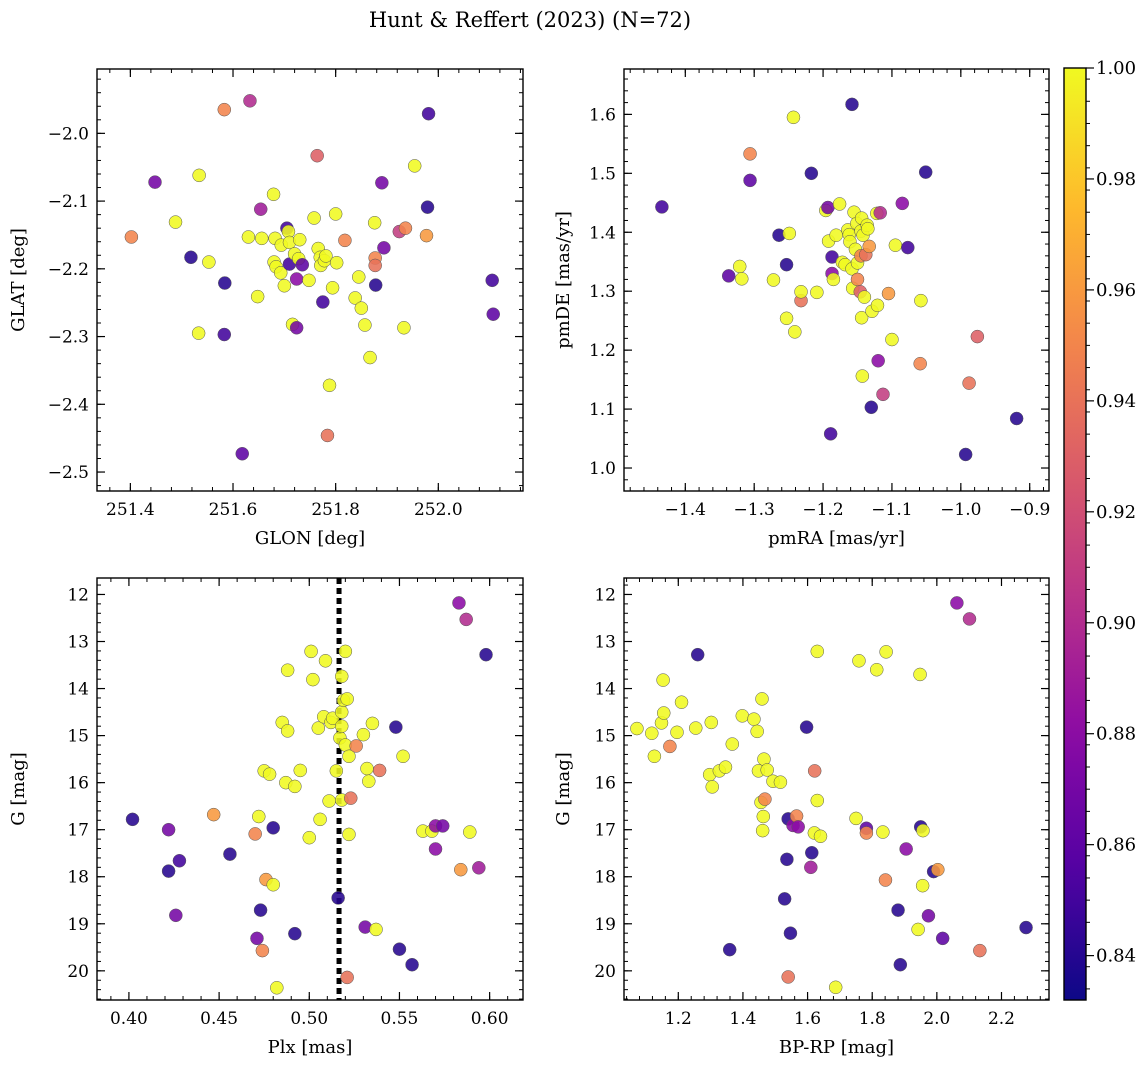 This screenshot has height=1068, width=1148. What do you see at coordinates (1116, 845) in the screenshot?
I see `colorbar-tick-label: 0.86` at bounding box center [1116, 845].